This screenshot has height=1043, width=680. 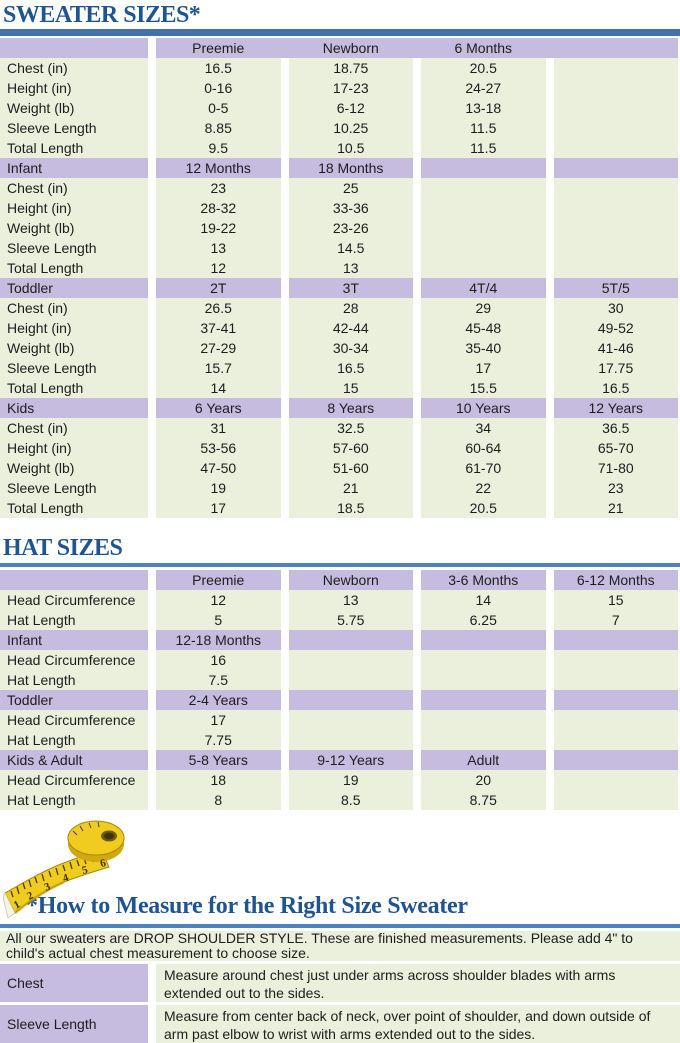 What do you see at coordinates (350, 448) in the screenshot?
I see `value-cell: 57-60` at bounding box center [350, 448].